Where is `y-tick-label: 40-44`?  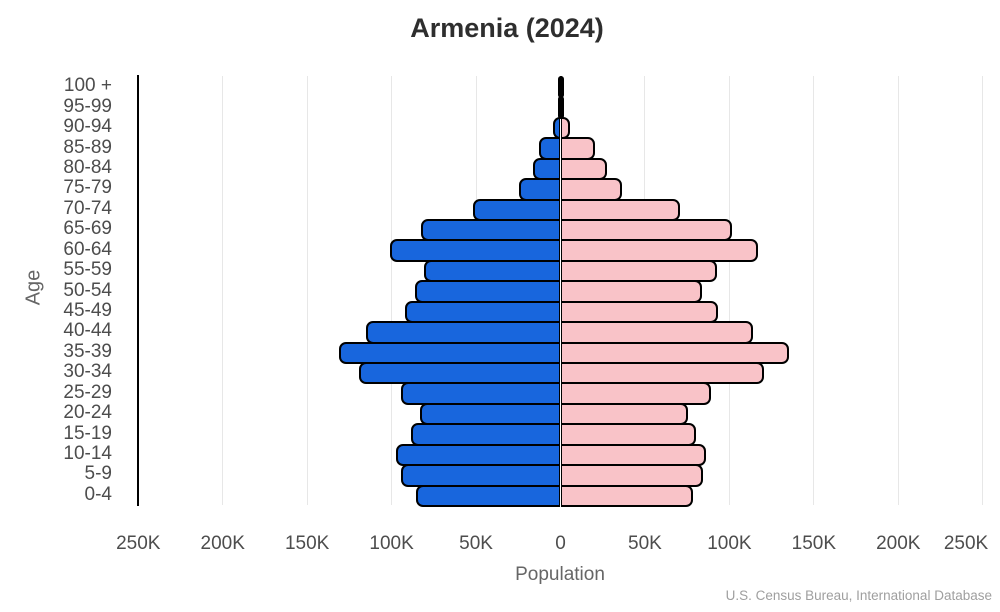 y-tick-label: 40-44 is located at coordinates (87, 331).